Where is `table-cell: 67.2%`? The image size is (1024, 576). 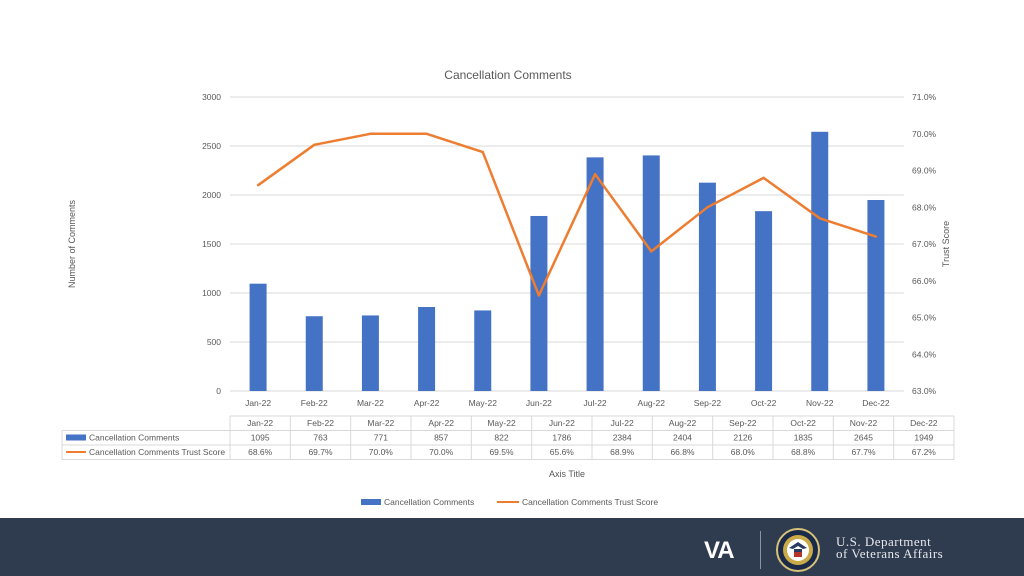
table-cell: 67.2% is located at coordinates (924, 452).